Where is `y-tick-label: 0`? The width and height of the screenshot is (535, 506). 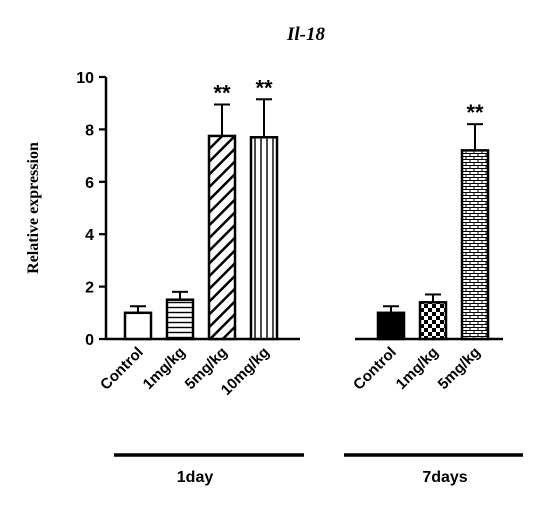
y-tick-label: 0 is located at coordinates (89, 340).